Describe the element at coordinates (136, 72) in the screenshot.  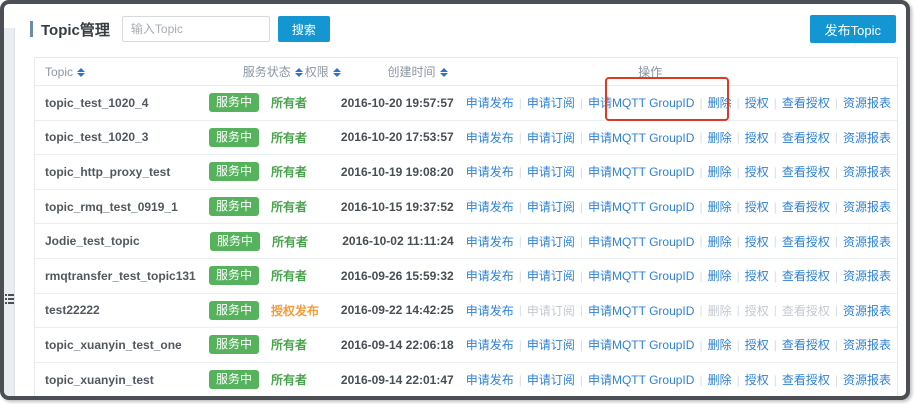
I see `column-header-topic: Topic` at that location.